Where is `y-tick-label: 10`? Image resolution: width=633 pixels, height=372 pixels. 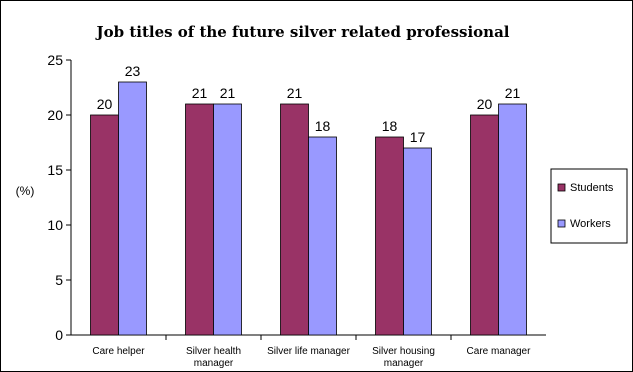
y-tick-label: 10 is located at coordinates (55, 225).